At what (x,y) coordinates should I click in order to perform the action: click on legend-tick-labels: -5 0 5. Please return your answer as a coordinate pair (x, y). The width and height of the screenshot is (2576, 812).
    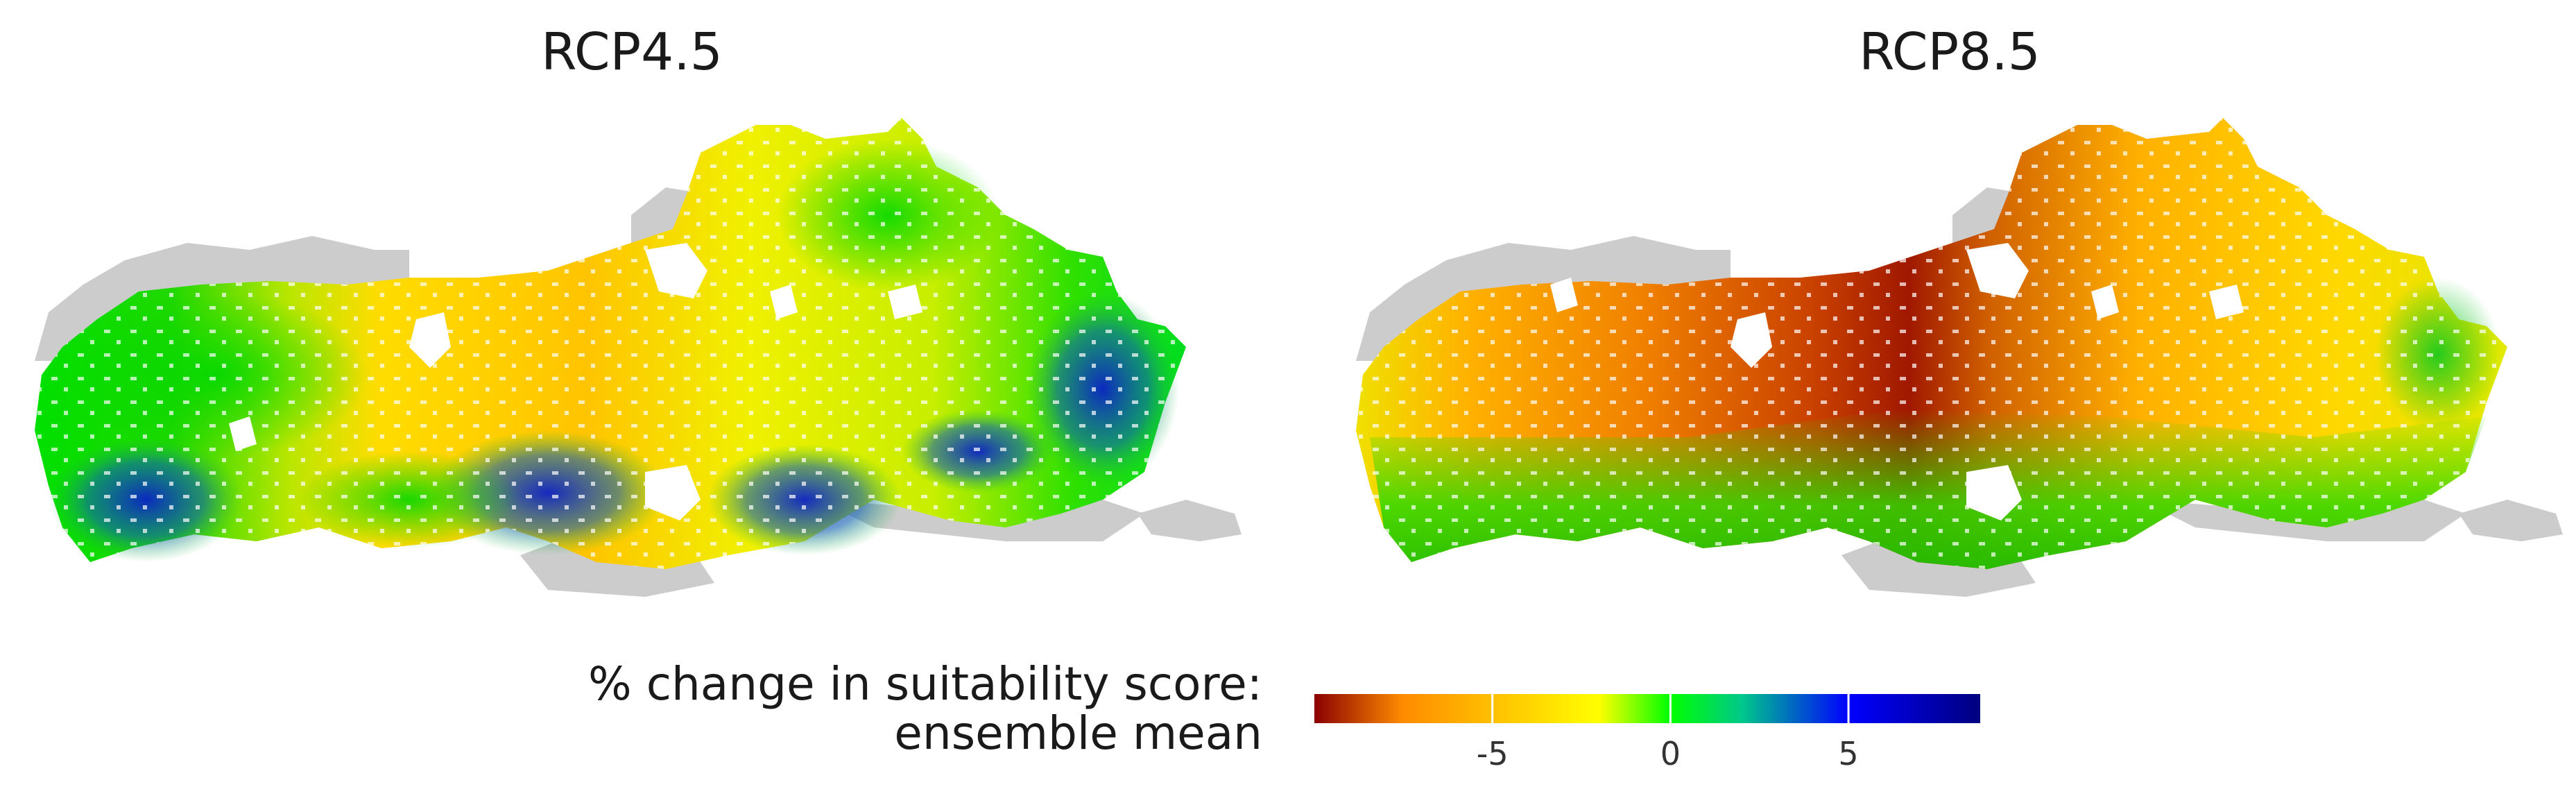
    Looking at the image, I should click on (1668, 753).